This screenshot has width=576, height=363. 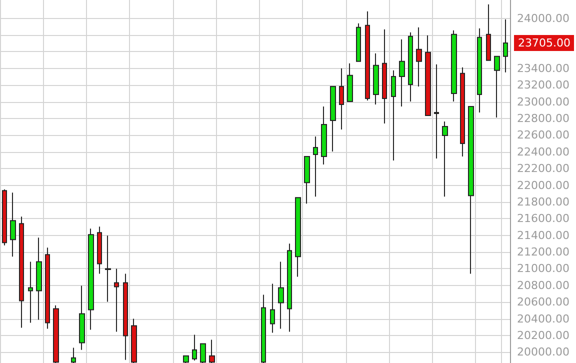 I want to click on y-tick-label: 24000.00, so click(x=543, y=18).